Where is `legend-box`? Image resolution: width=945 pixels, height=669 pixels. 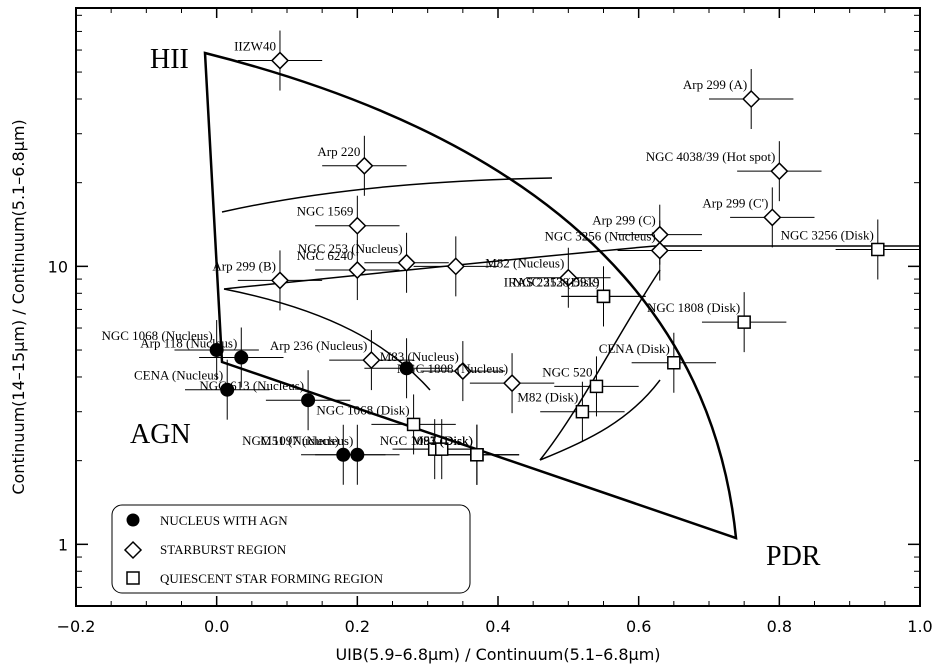
legend-box is located at coordinates (291, 549).